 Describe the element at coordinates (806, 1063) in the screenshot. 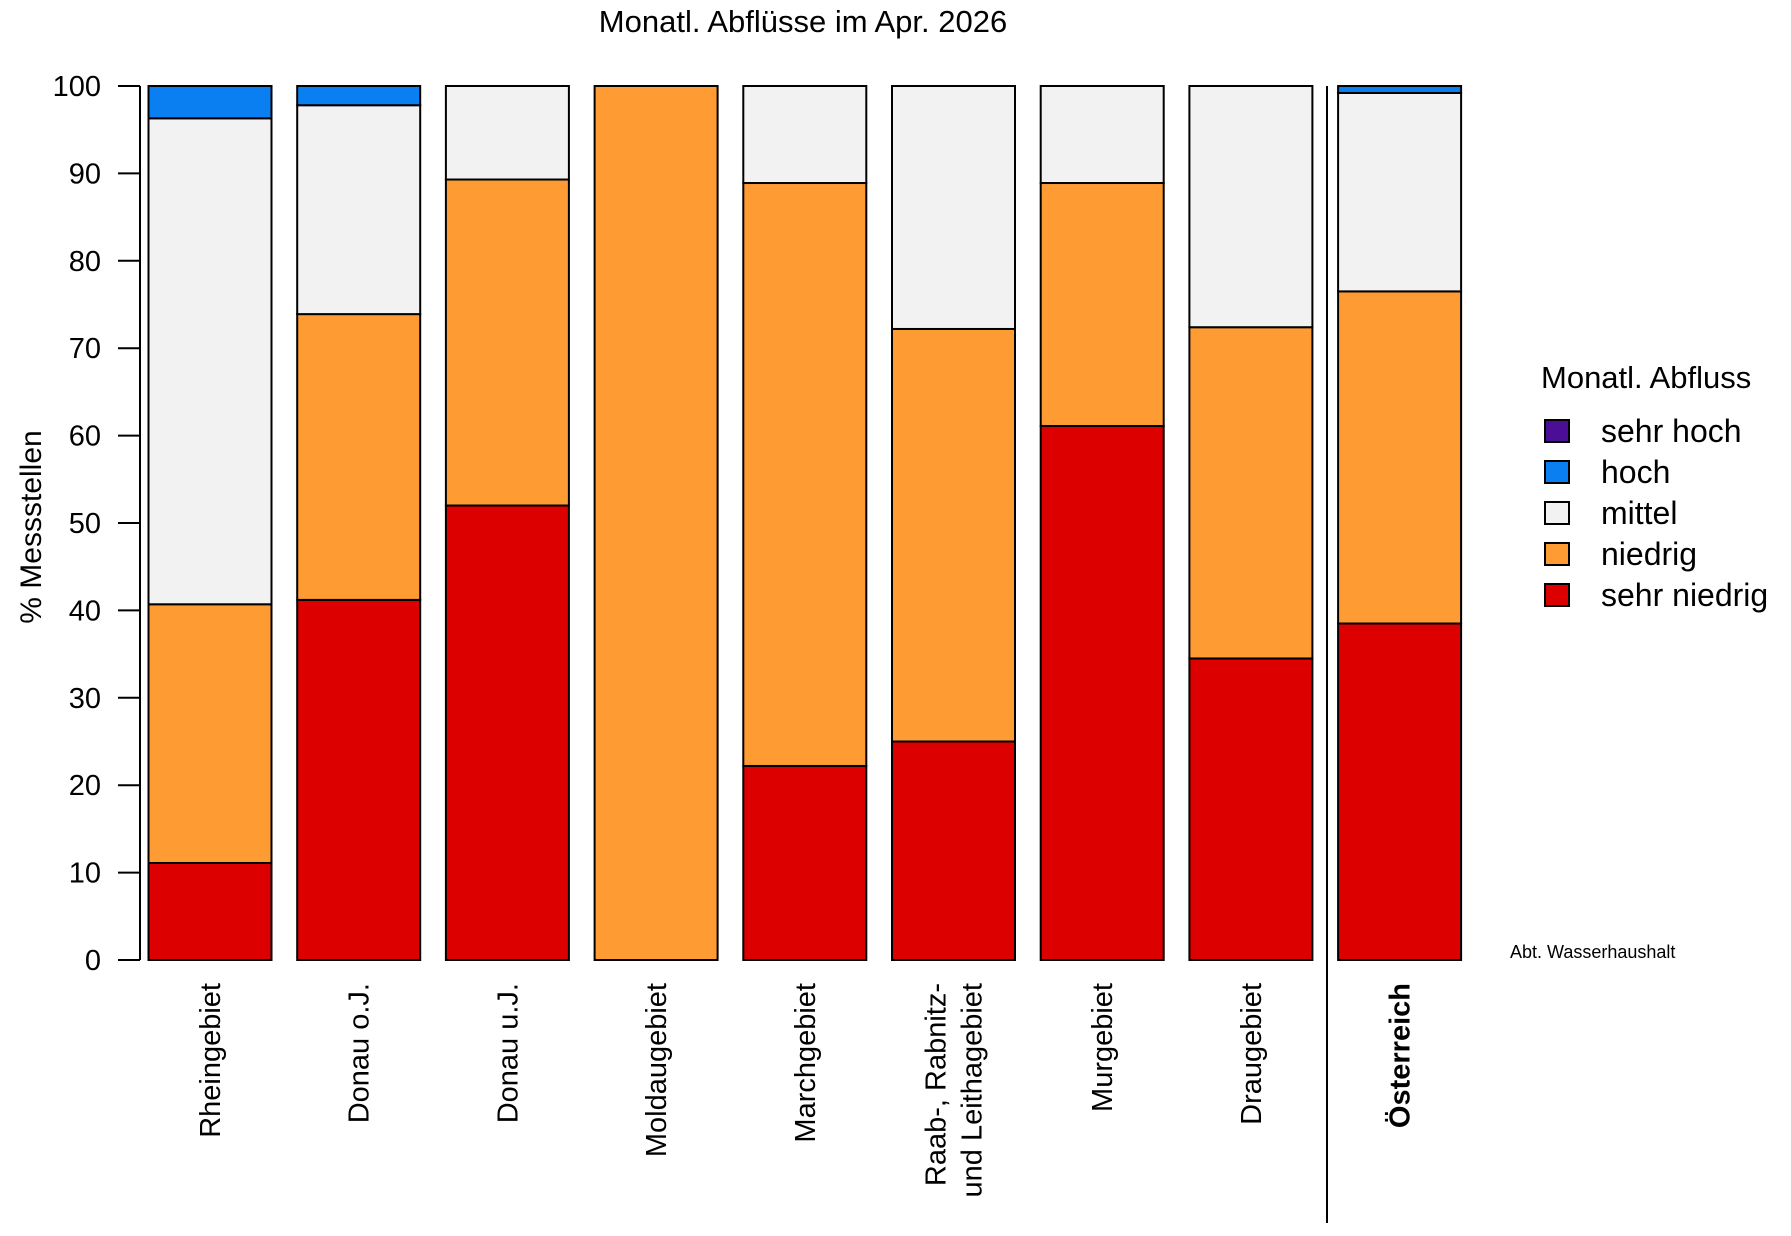

I see `x-tick-label: Marchgebiet` at that location.